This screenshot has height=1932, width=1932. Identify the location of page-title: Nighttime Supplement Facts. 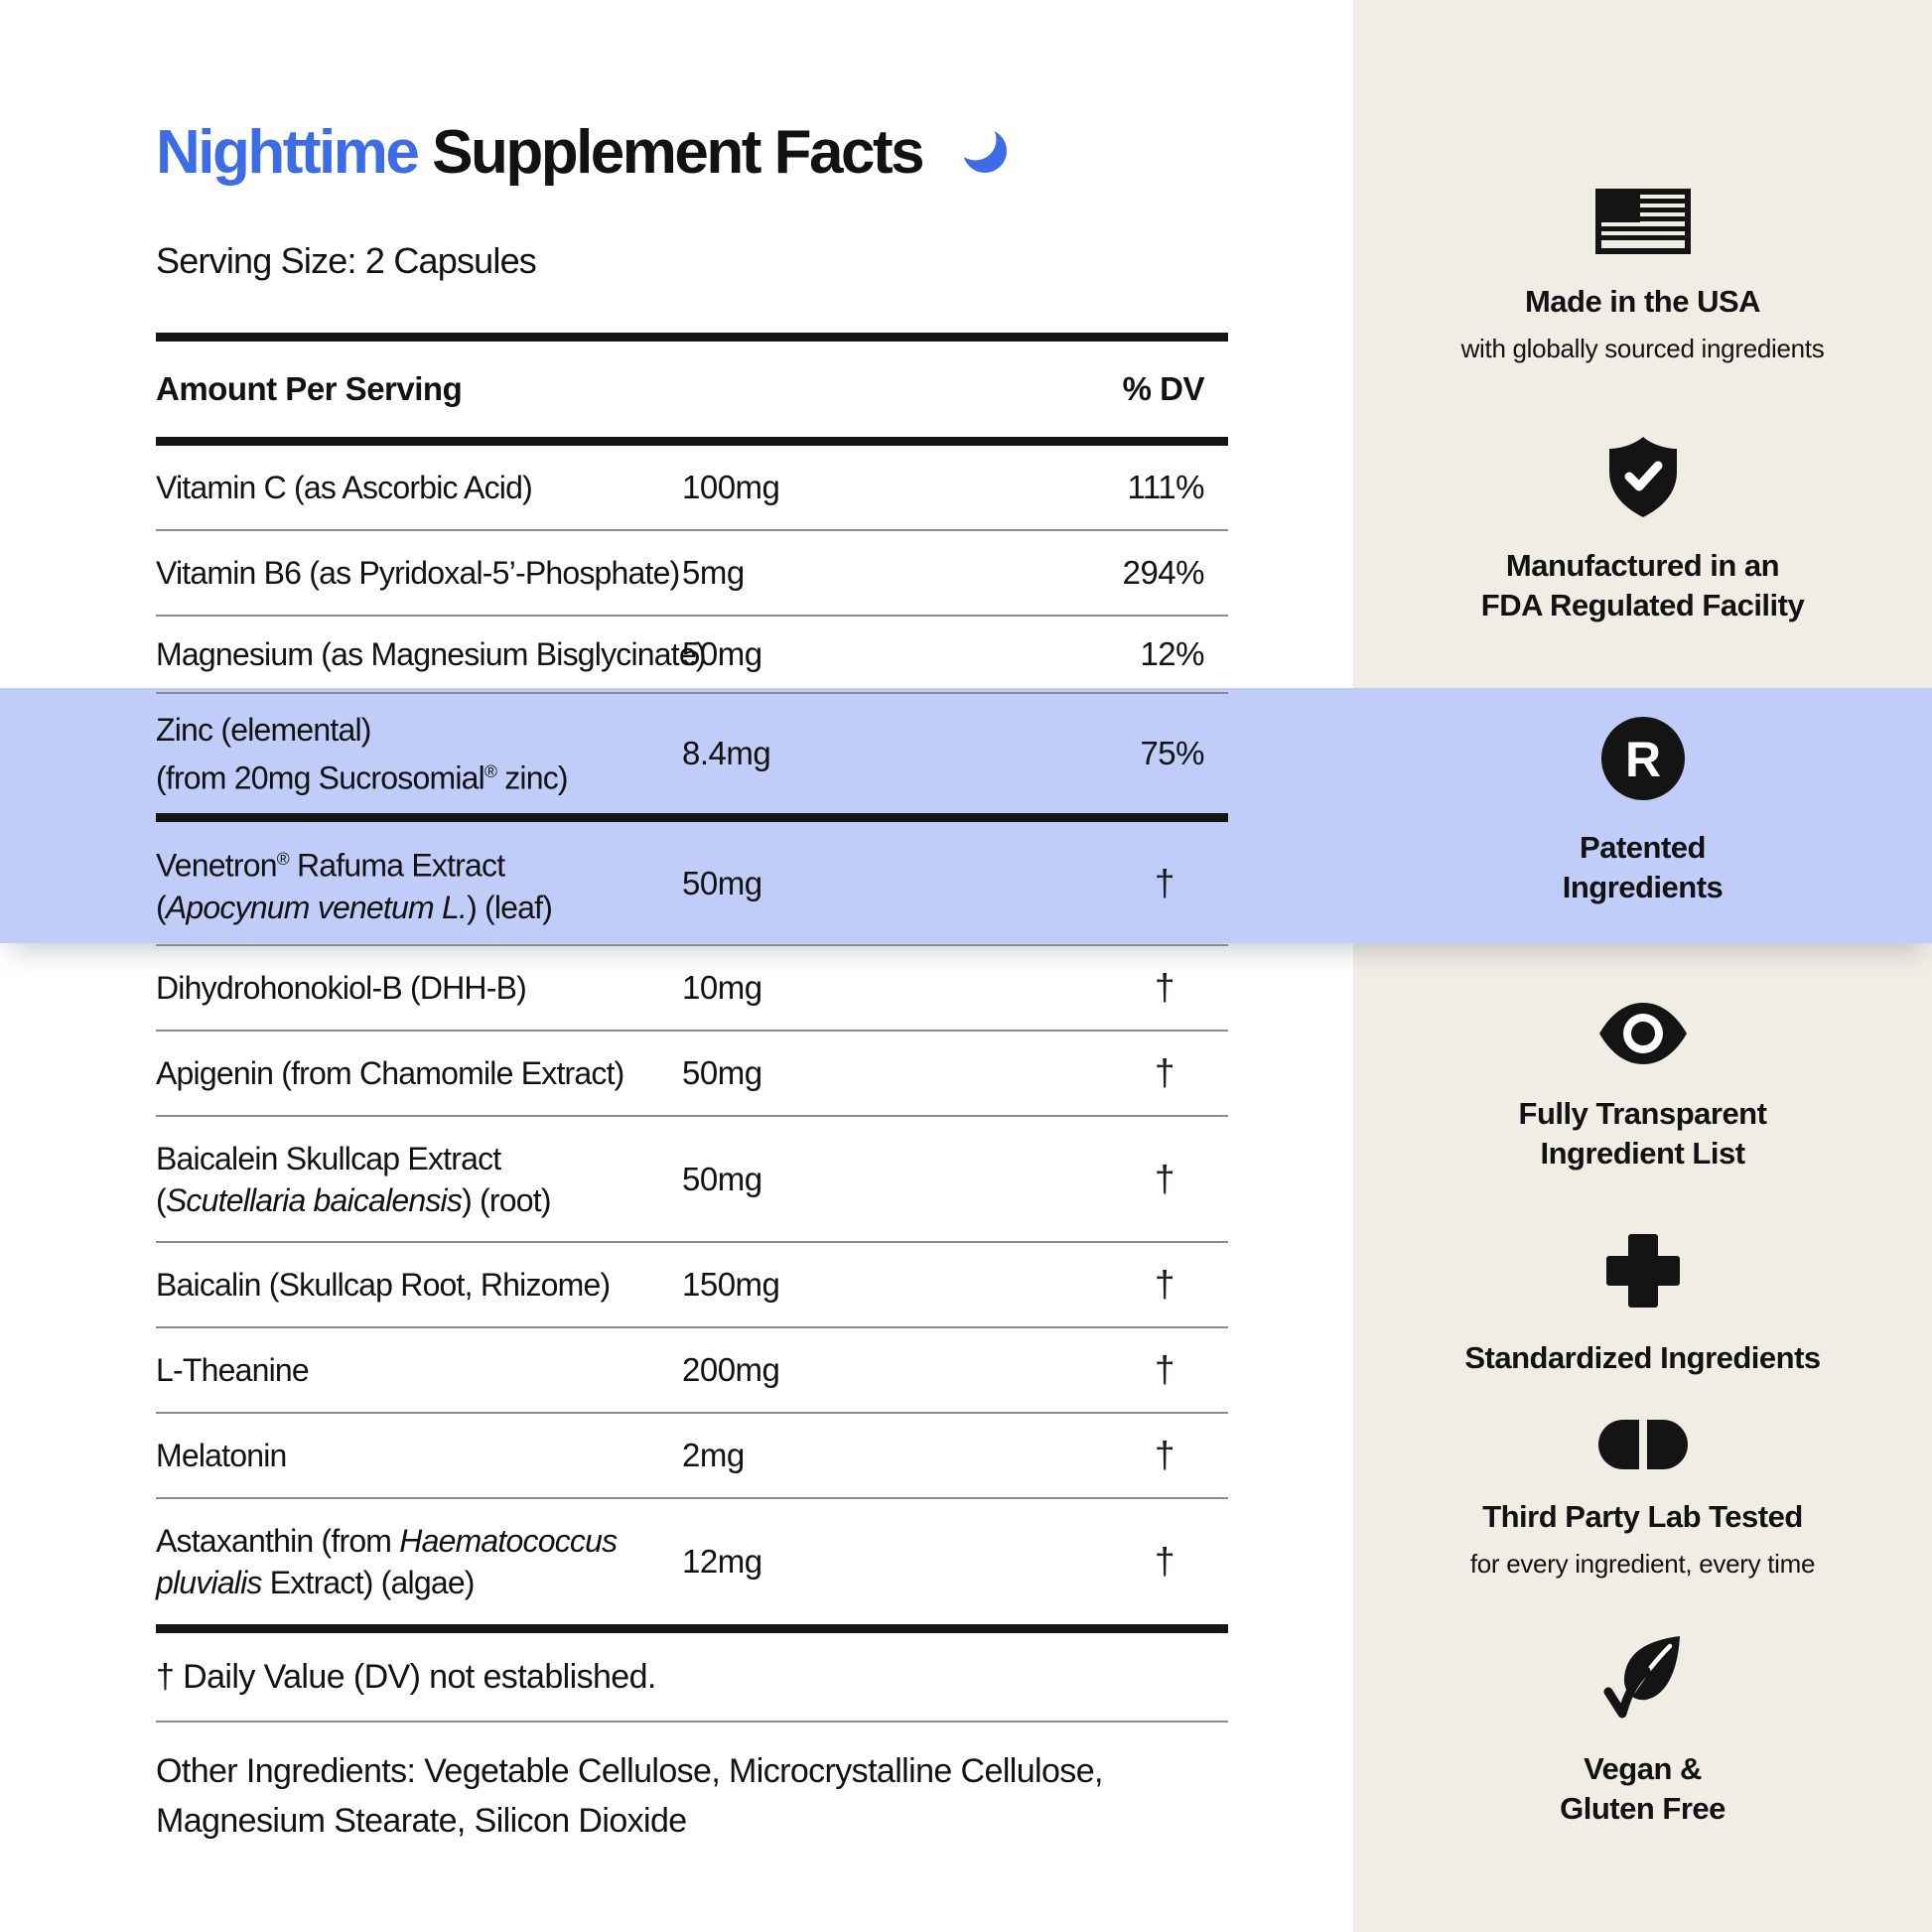
(692, 155).